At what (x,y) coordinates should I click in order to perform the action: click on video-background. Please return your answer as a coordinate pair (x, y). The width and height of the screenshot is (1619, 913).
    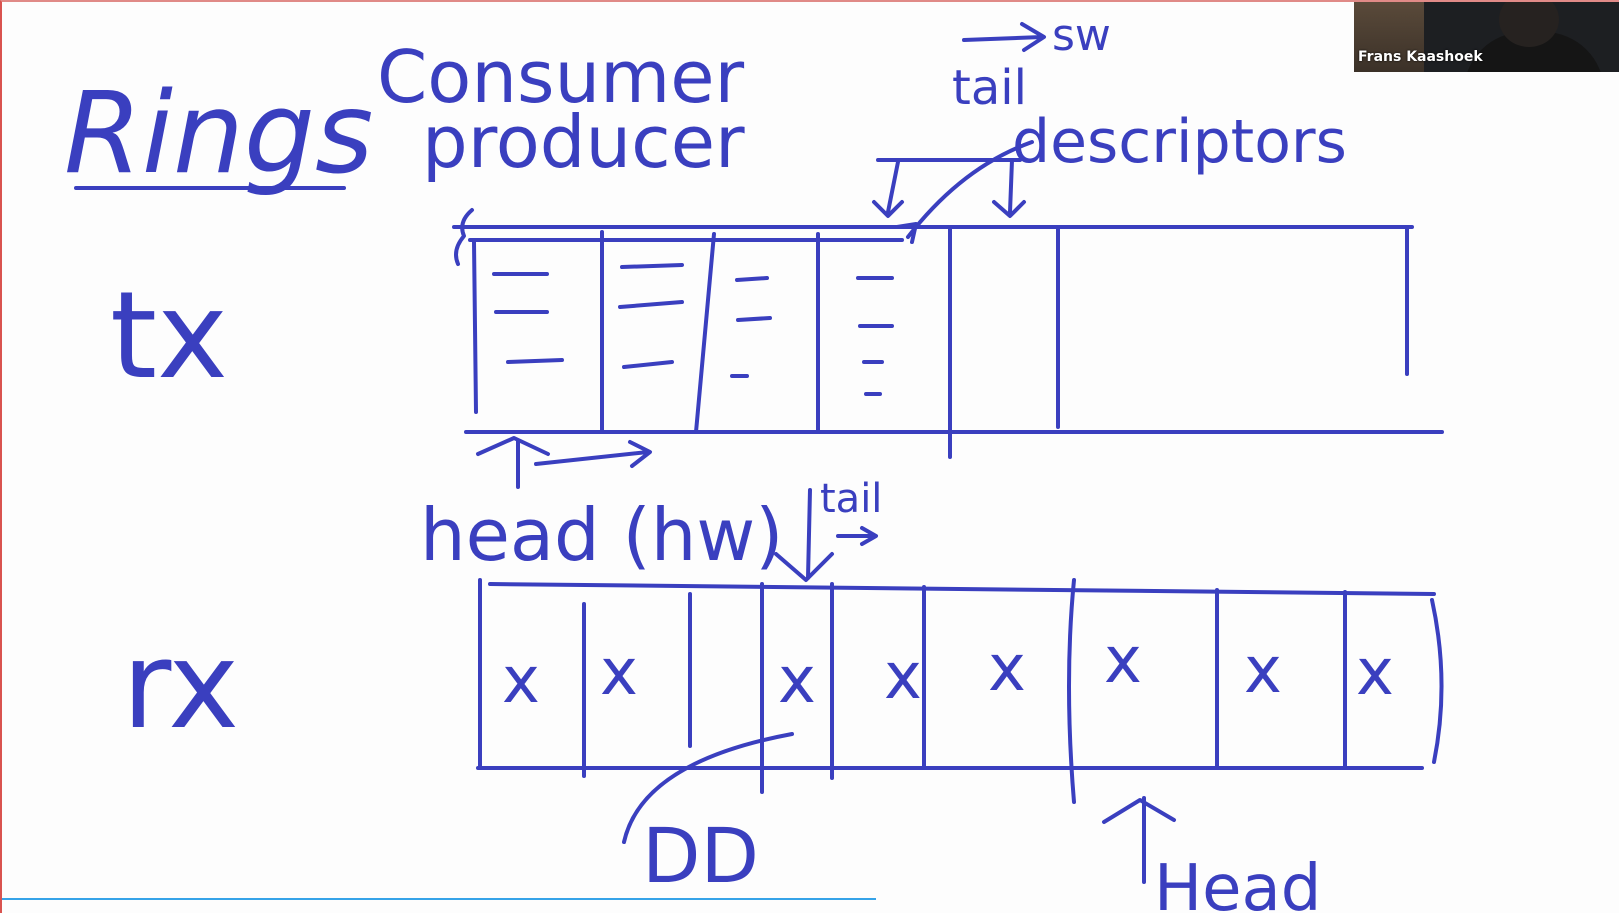
    Looking at the image, I should click on (1389, 37).